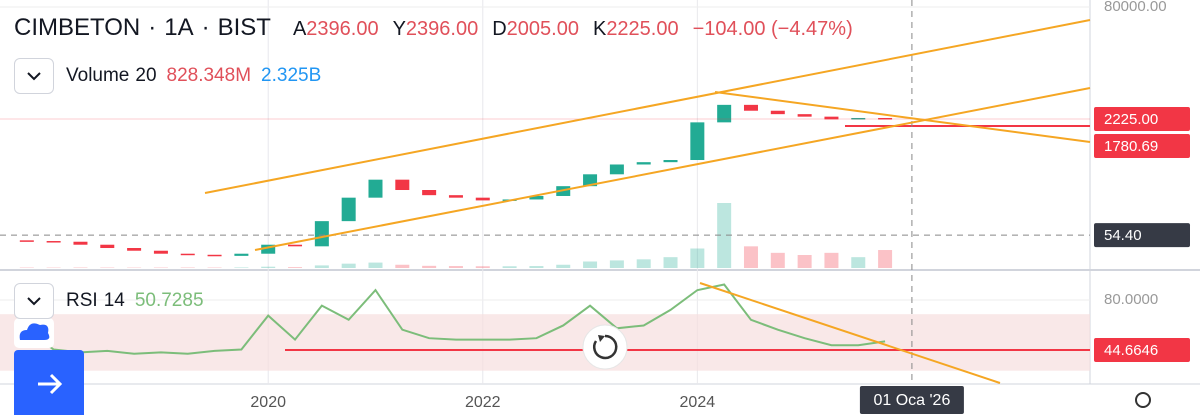 Image resolution: width=1200 pixels, height=415 pixels. What do you see at coordinates (1123, 235) in the screenshot?
I see `price-label: 54.40` at bounding box center [1123, 235].